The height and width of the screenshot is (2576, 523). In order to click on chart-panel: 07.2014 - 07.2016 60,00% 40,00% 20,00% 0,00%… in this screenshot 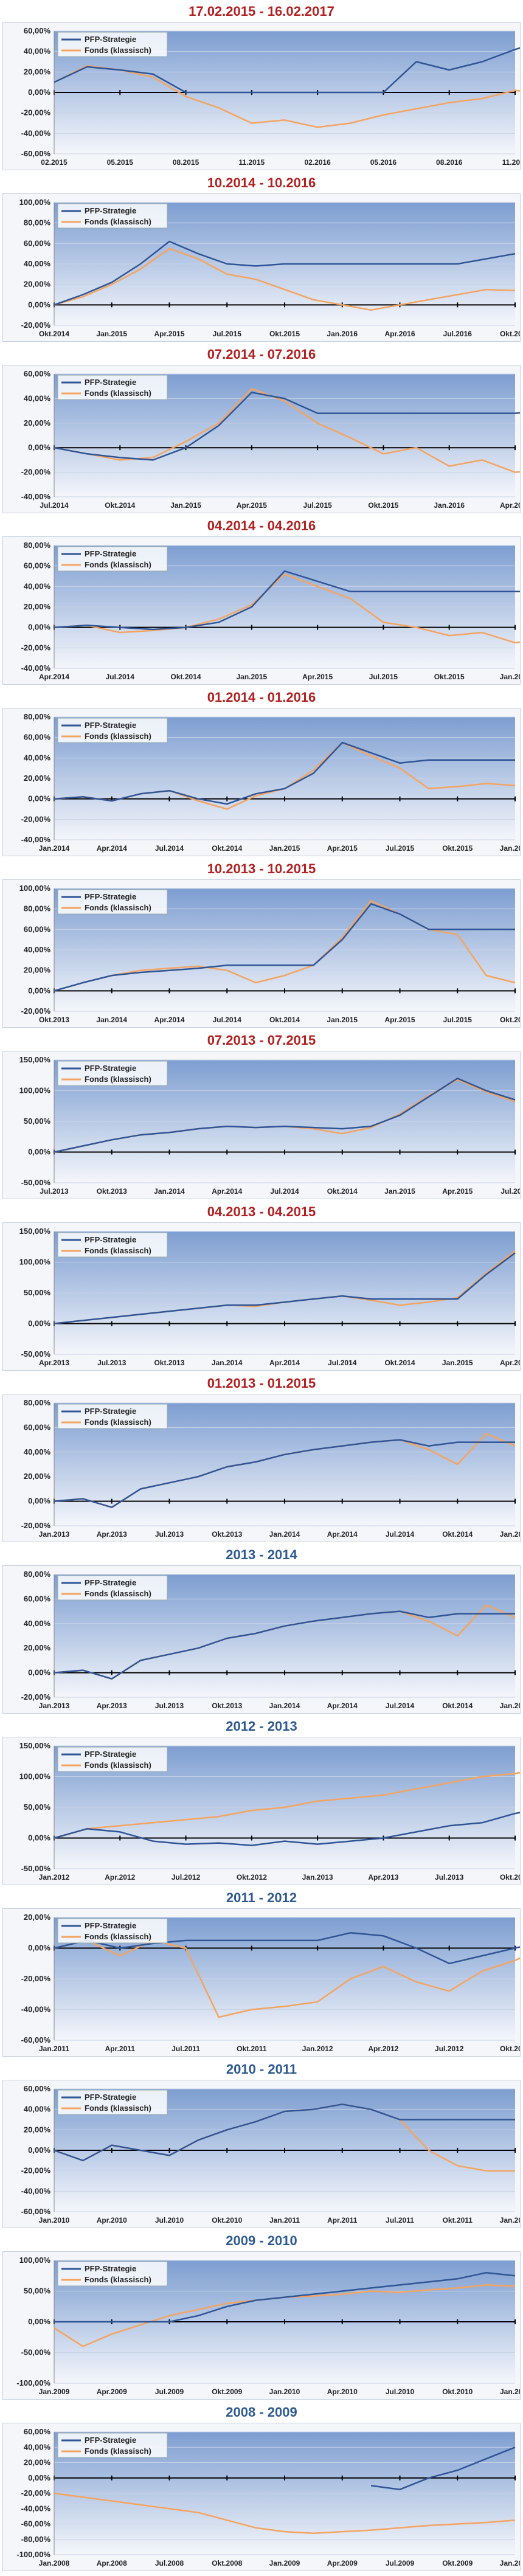, I will do `click(261, 432)`.